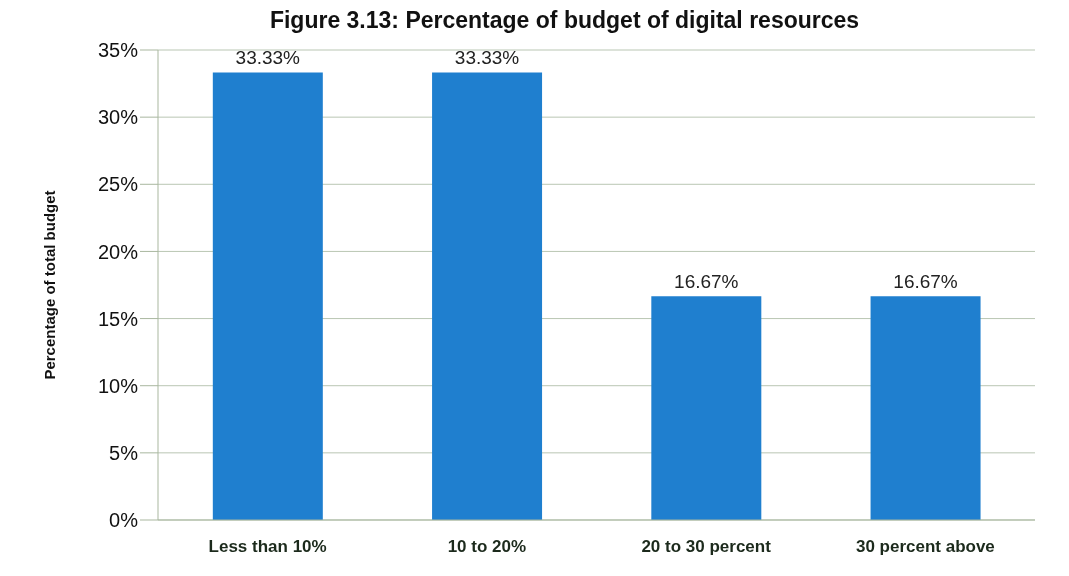  I want to click on y-tick-label: 35%, so click(118, 50).